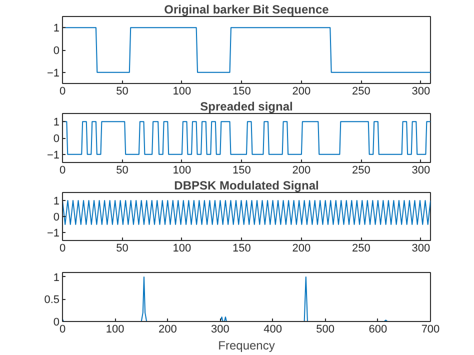  I want to click on x-tick-label: 500, so click(325, 330).